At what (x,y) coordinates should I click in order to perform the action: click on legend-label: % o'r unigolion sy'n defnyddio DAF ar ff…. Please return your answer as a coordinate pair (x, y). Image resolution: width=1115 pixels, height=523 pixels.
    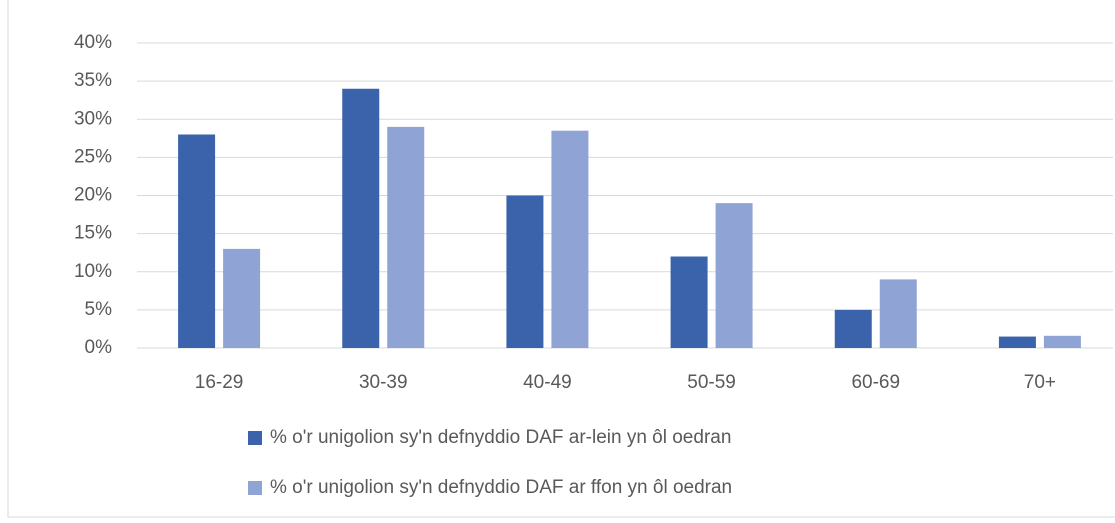
    Looking at the image, I should click on (501, 487).